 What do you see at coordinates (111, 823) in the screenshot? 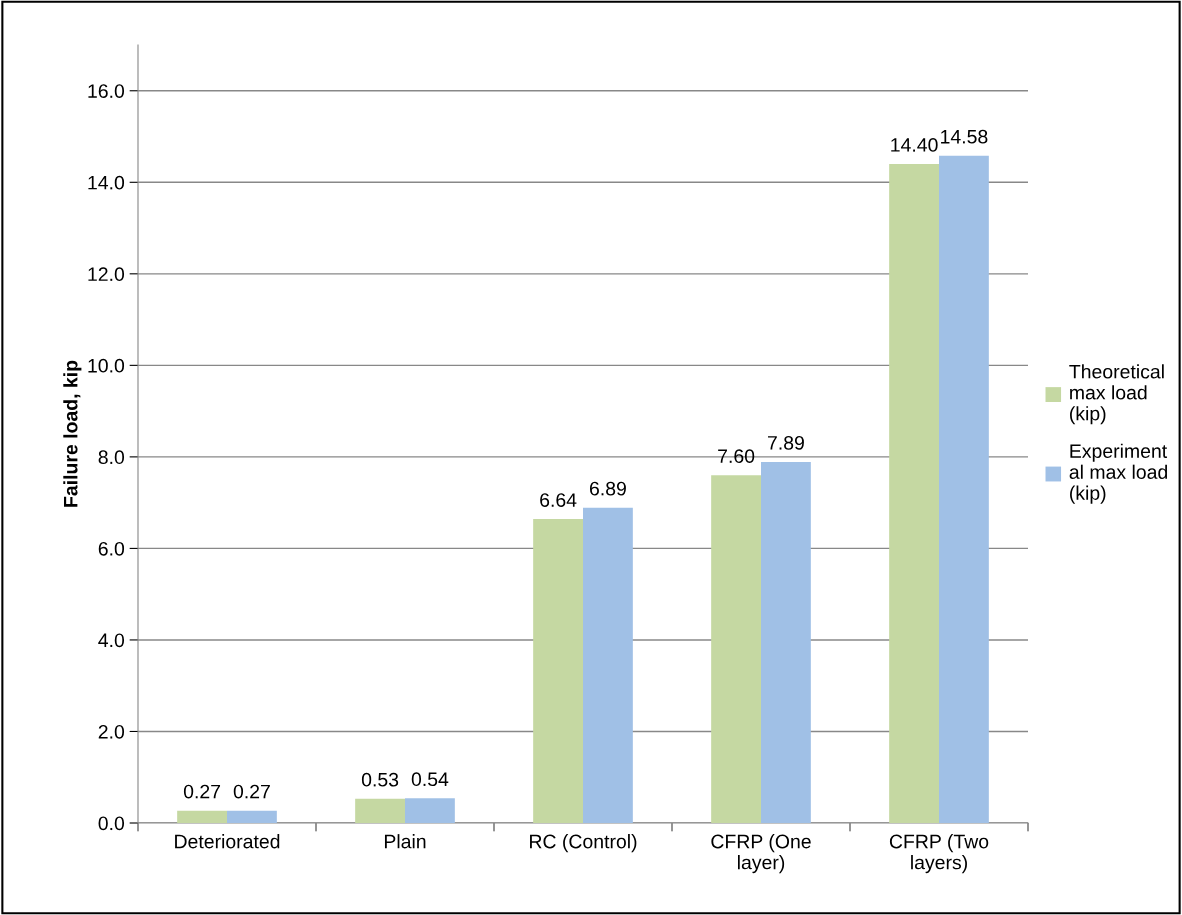
I see `y-tick-label: 0.0` at bounding box center [111, 823].